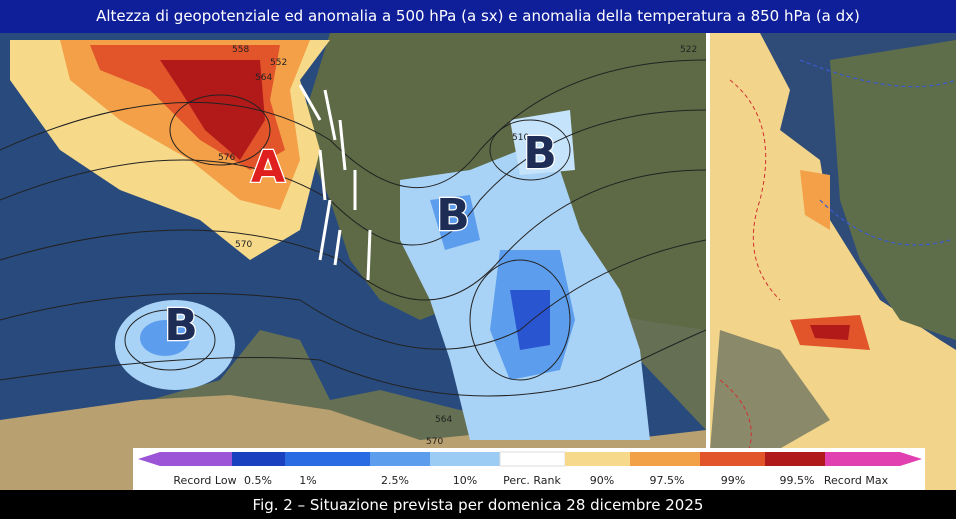 The image size is (956, 519). I want to click on legend-label: Record Max, so click(856, 480).